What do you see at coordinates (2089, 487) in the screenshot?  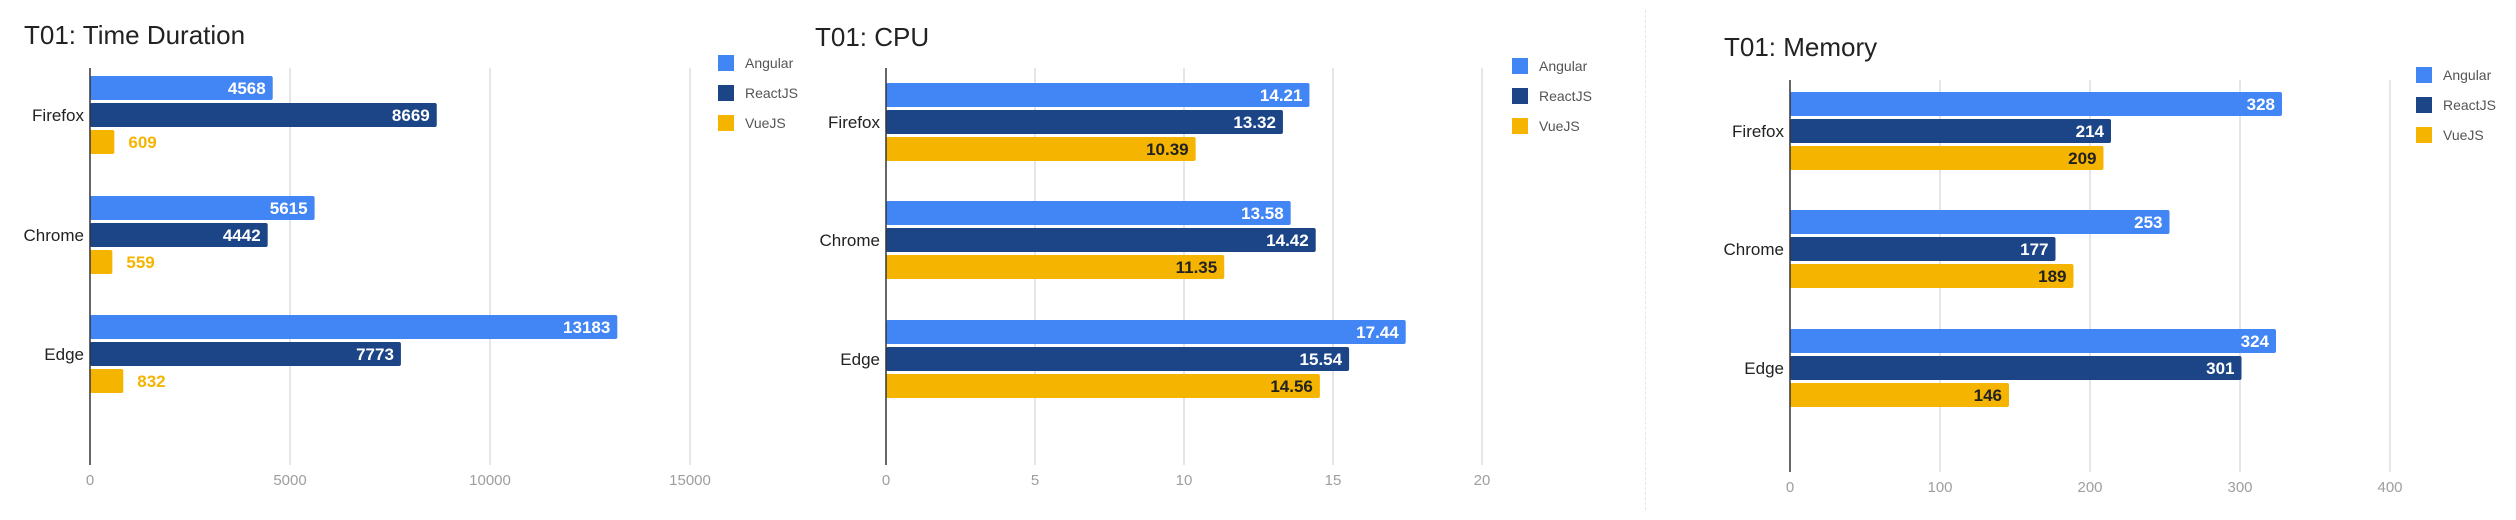 I see `t01-memory-x-tick-label-2: 200` at bounding box center [2089, 487].